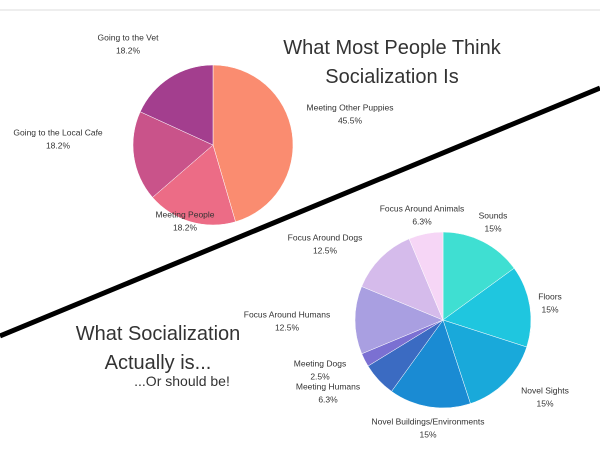 This screenshot has width=600, height=454. What do you see at coordinates (320, 363) in the screenshot?
I see `slice-label: Meeting Dogs` at bounding box center [320, 363].